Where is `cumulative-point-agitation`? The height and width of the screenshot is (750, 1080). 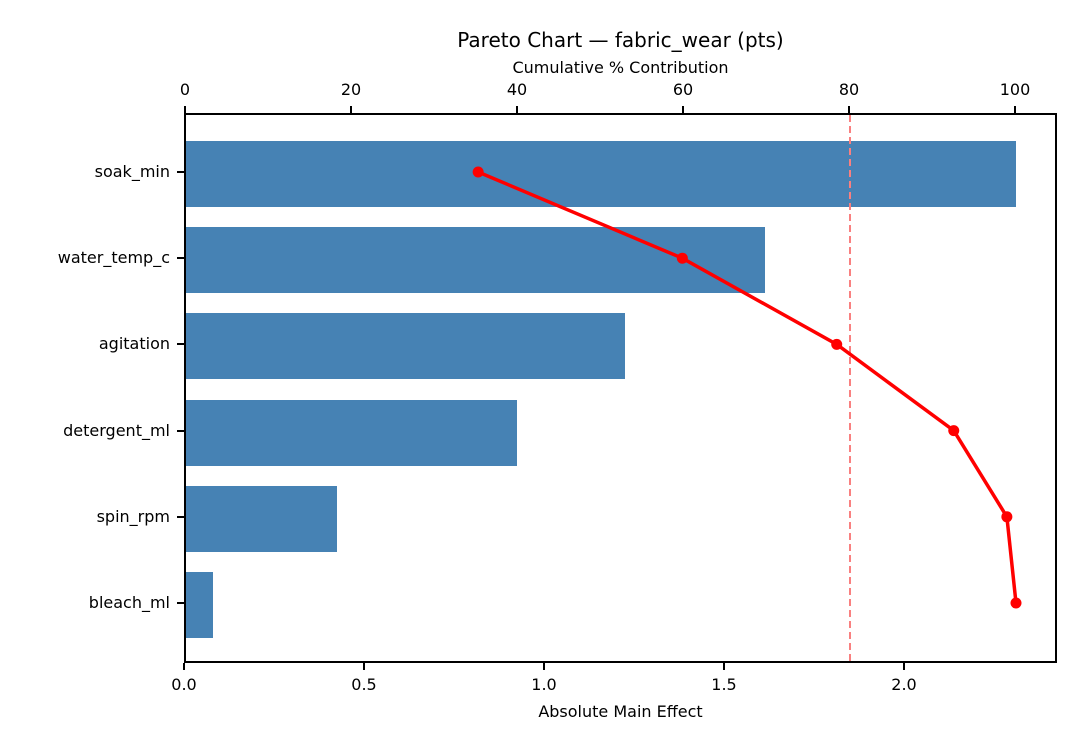 cumulative-point-agitation is located at coordinates (837, 344).